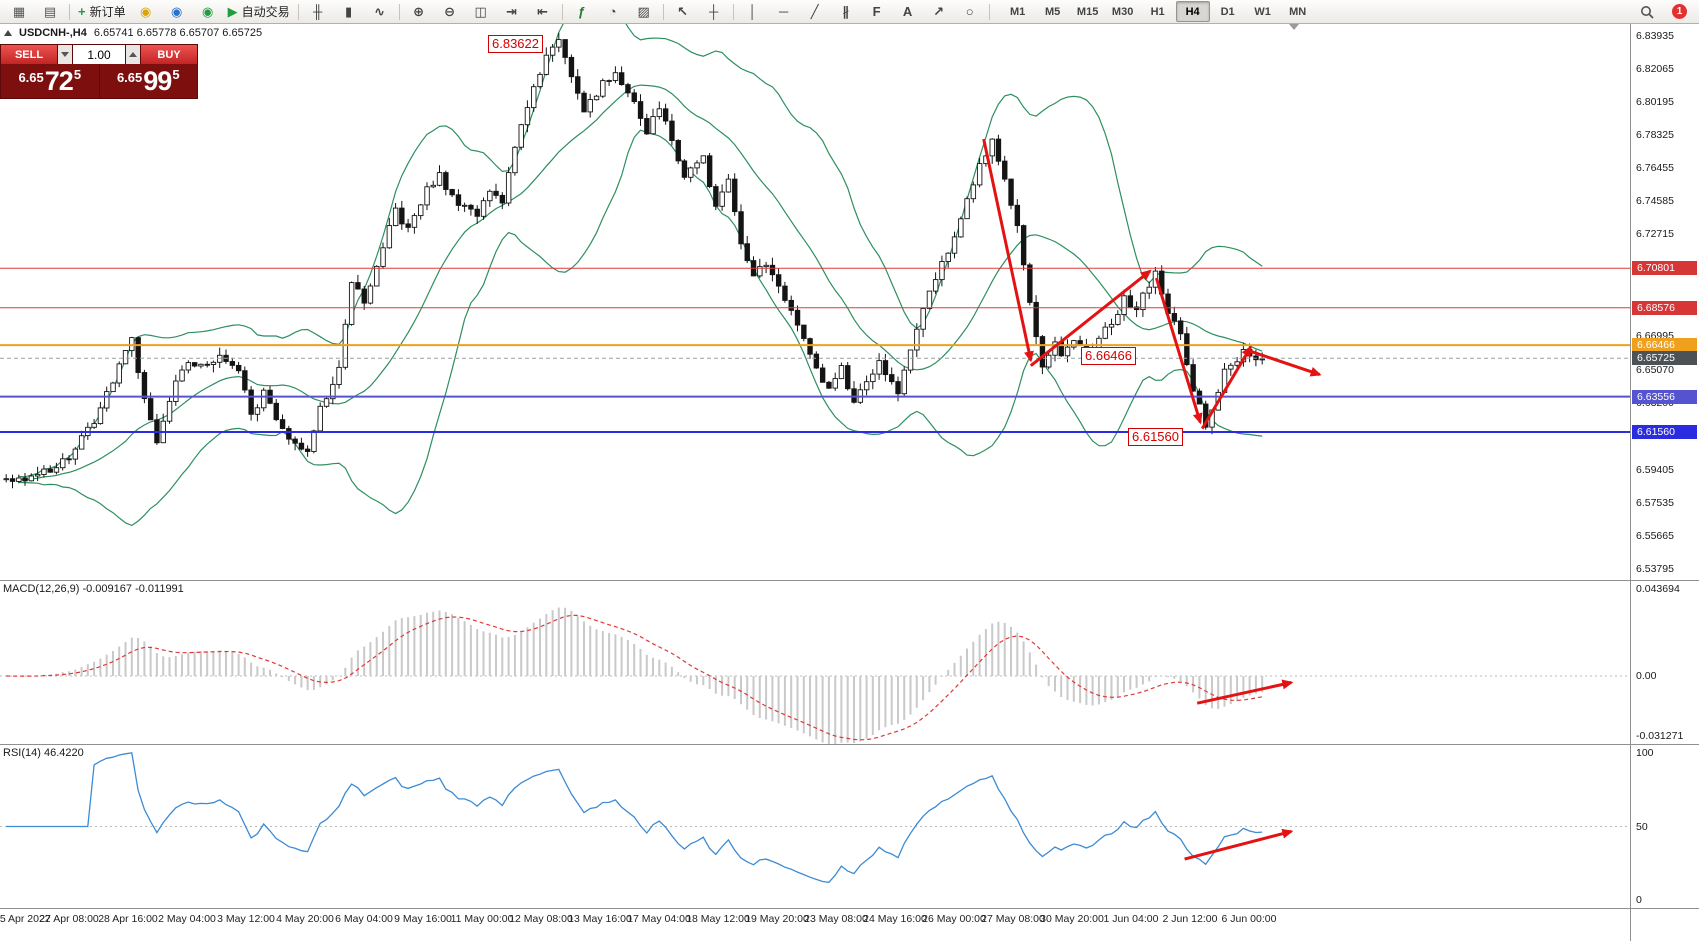 Image resolution: width=1699 pixels, height=941 pixels. What do you see at coordinates (19, 12) in the screenshot?
I see `new-chart-button: ▦` at bounding box center [19, 12].